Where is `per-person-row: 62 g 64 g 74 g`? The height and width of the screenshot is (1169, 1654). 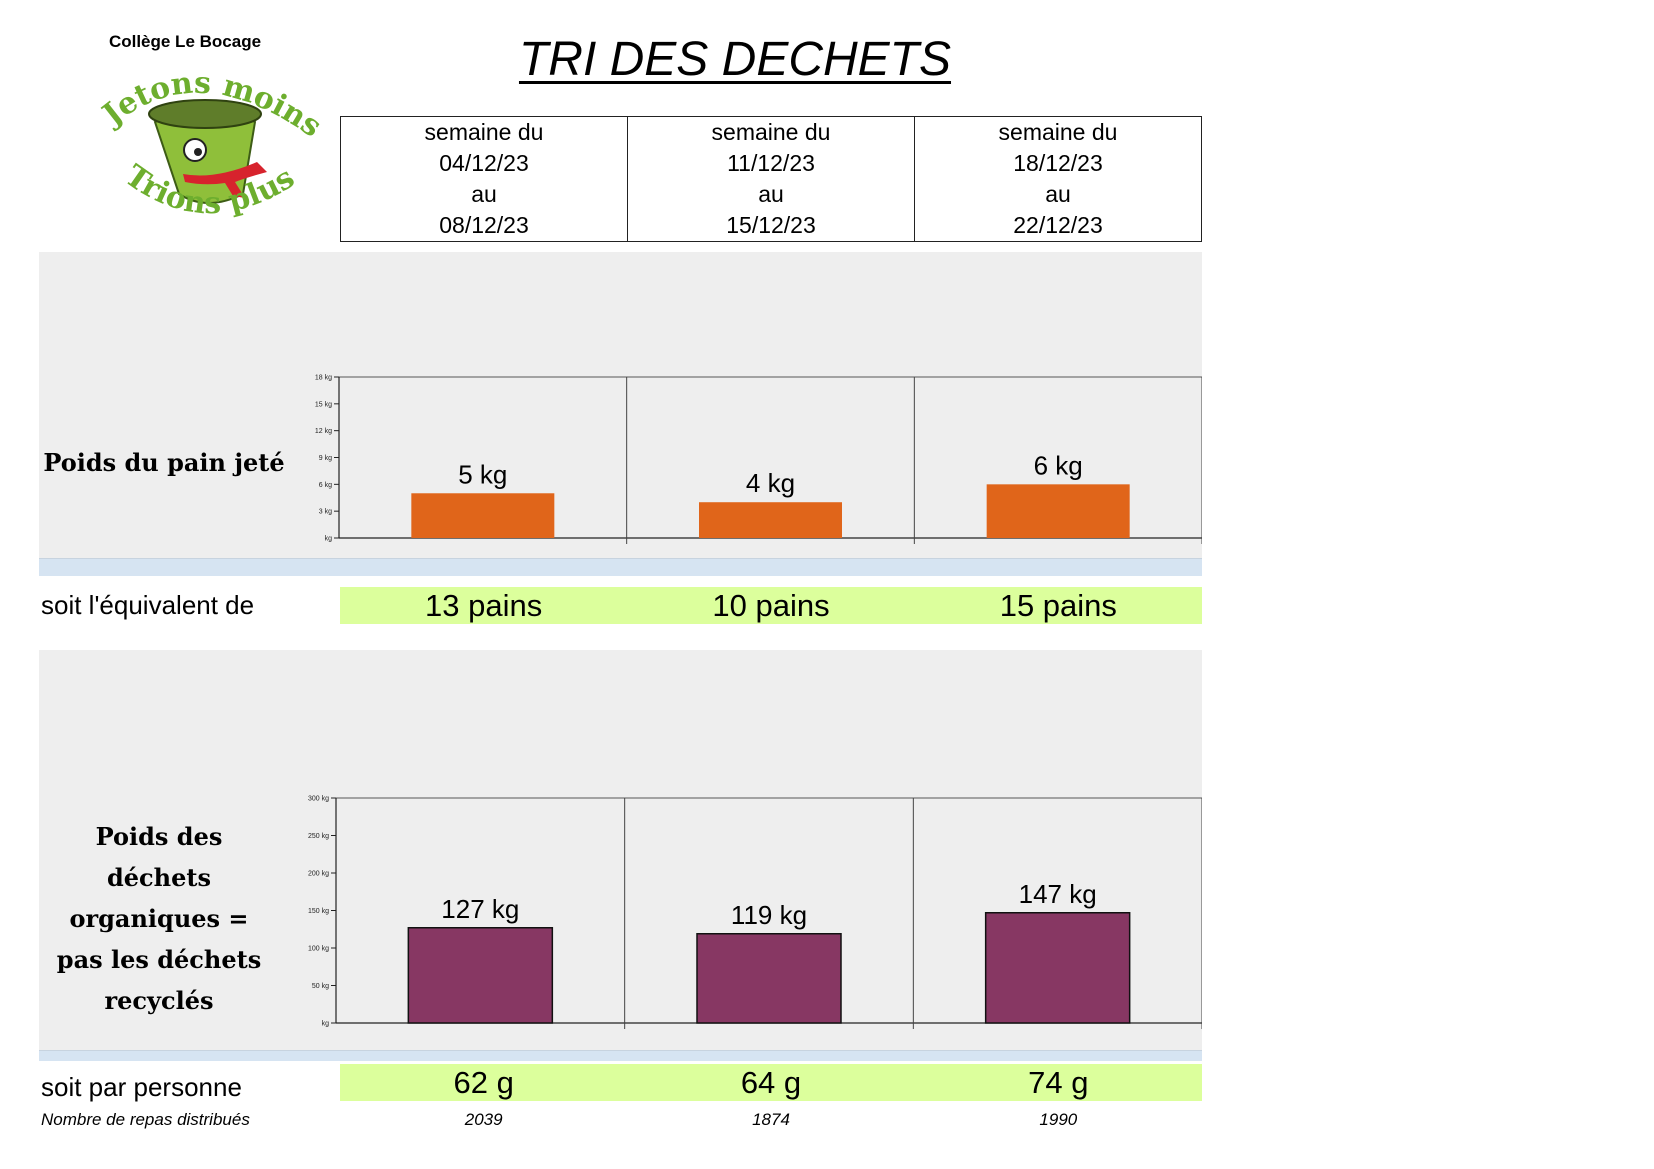 per-person-row: 62 g 64 g 74 g is located at coordinates (771, 1082).